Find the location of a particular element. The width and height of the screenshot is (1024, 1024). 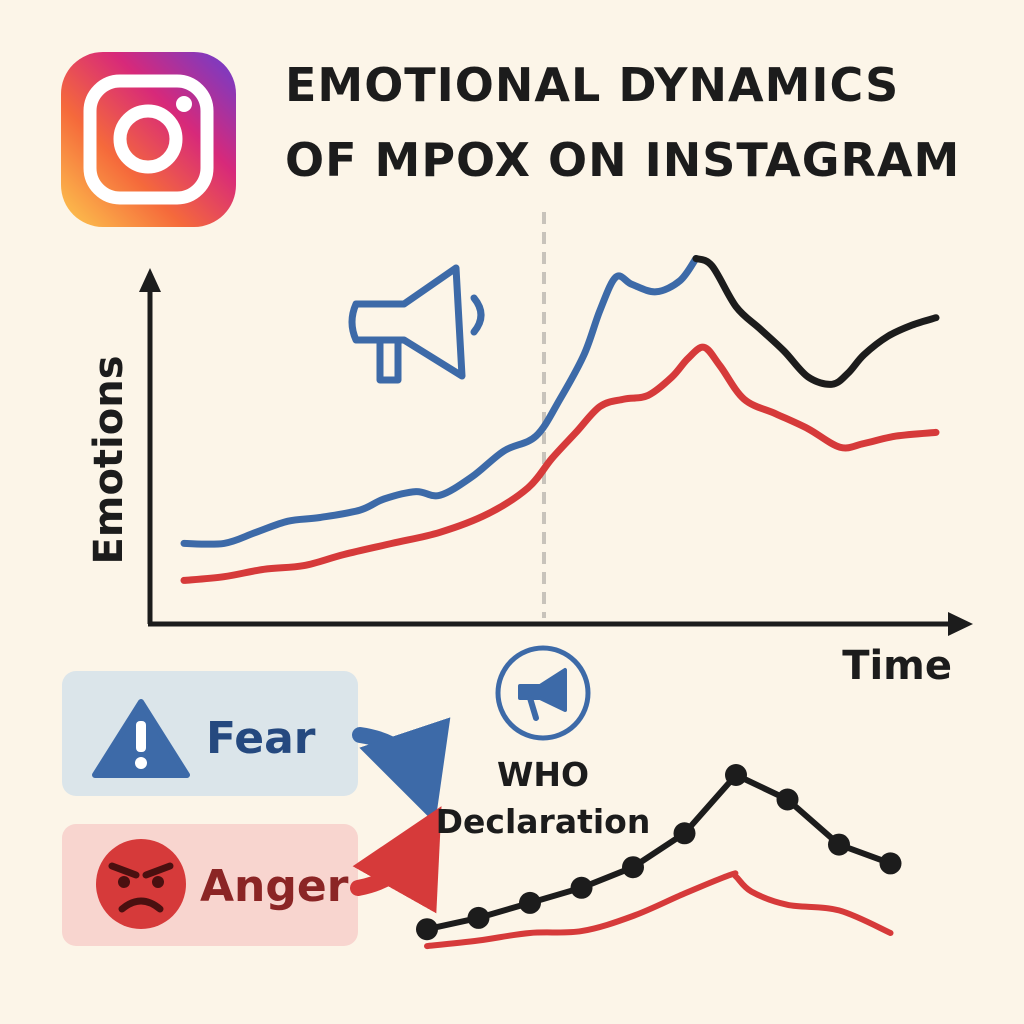

legend-anger: Anger is located at coordinates (210, 885).